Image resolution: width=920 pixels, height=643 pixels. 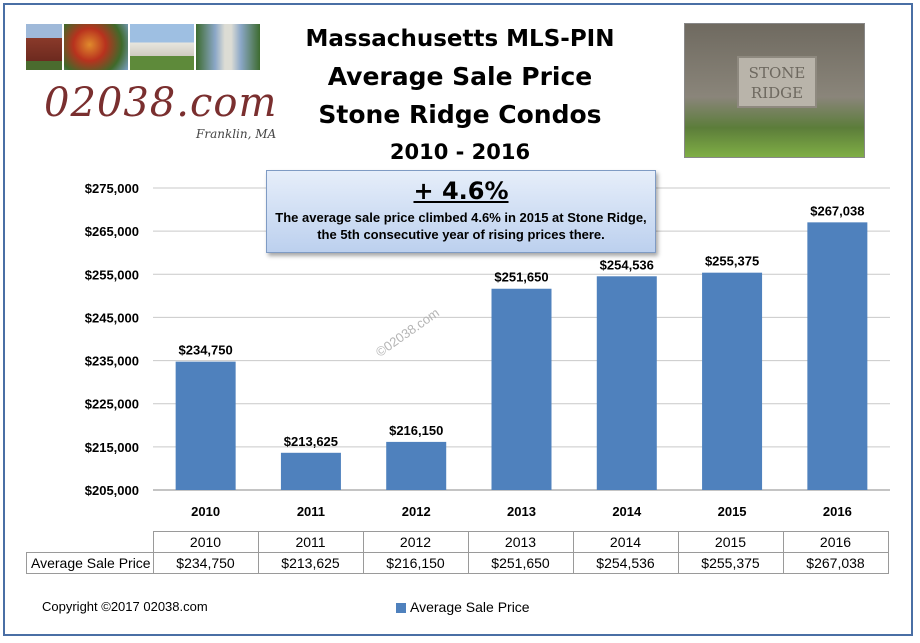 I want to click on x-tick-label: 2013, so click(x=521, y=511).